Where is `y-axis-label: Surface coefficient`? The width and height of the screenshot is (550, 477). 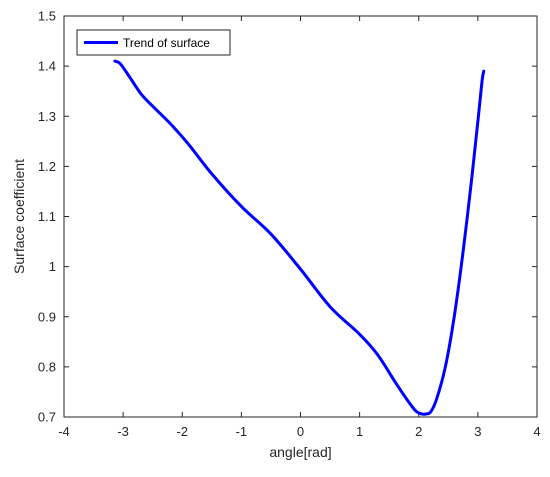
y-axis-label: Surface coefficient is located at coordinates (19, 216).